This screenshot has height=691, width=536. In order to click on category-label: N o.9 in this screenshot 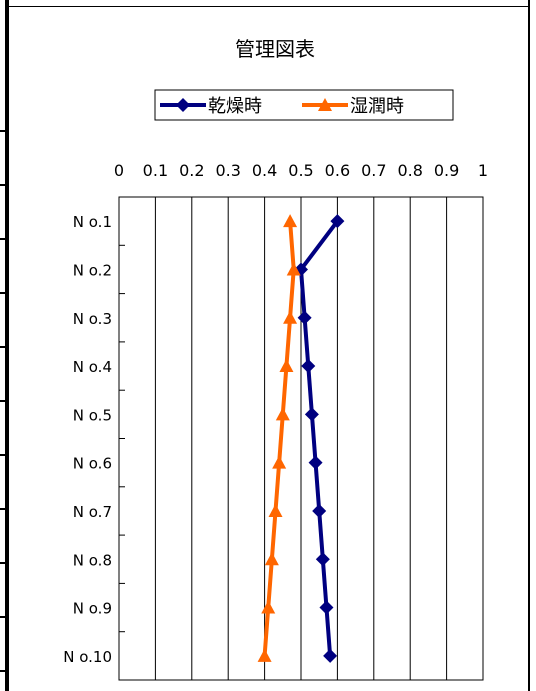, I will do `click(92, 609)`.